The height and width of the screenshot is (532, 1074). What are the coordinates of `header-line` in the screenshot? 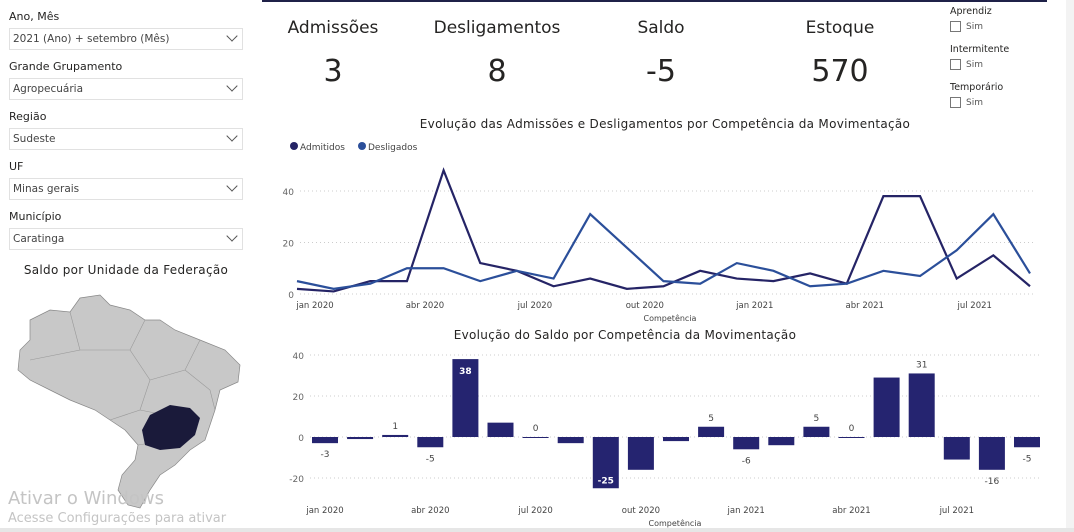 It's located at (654, 1).